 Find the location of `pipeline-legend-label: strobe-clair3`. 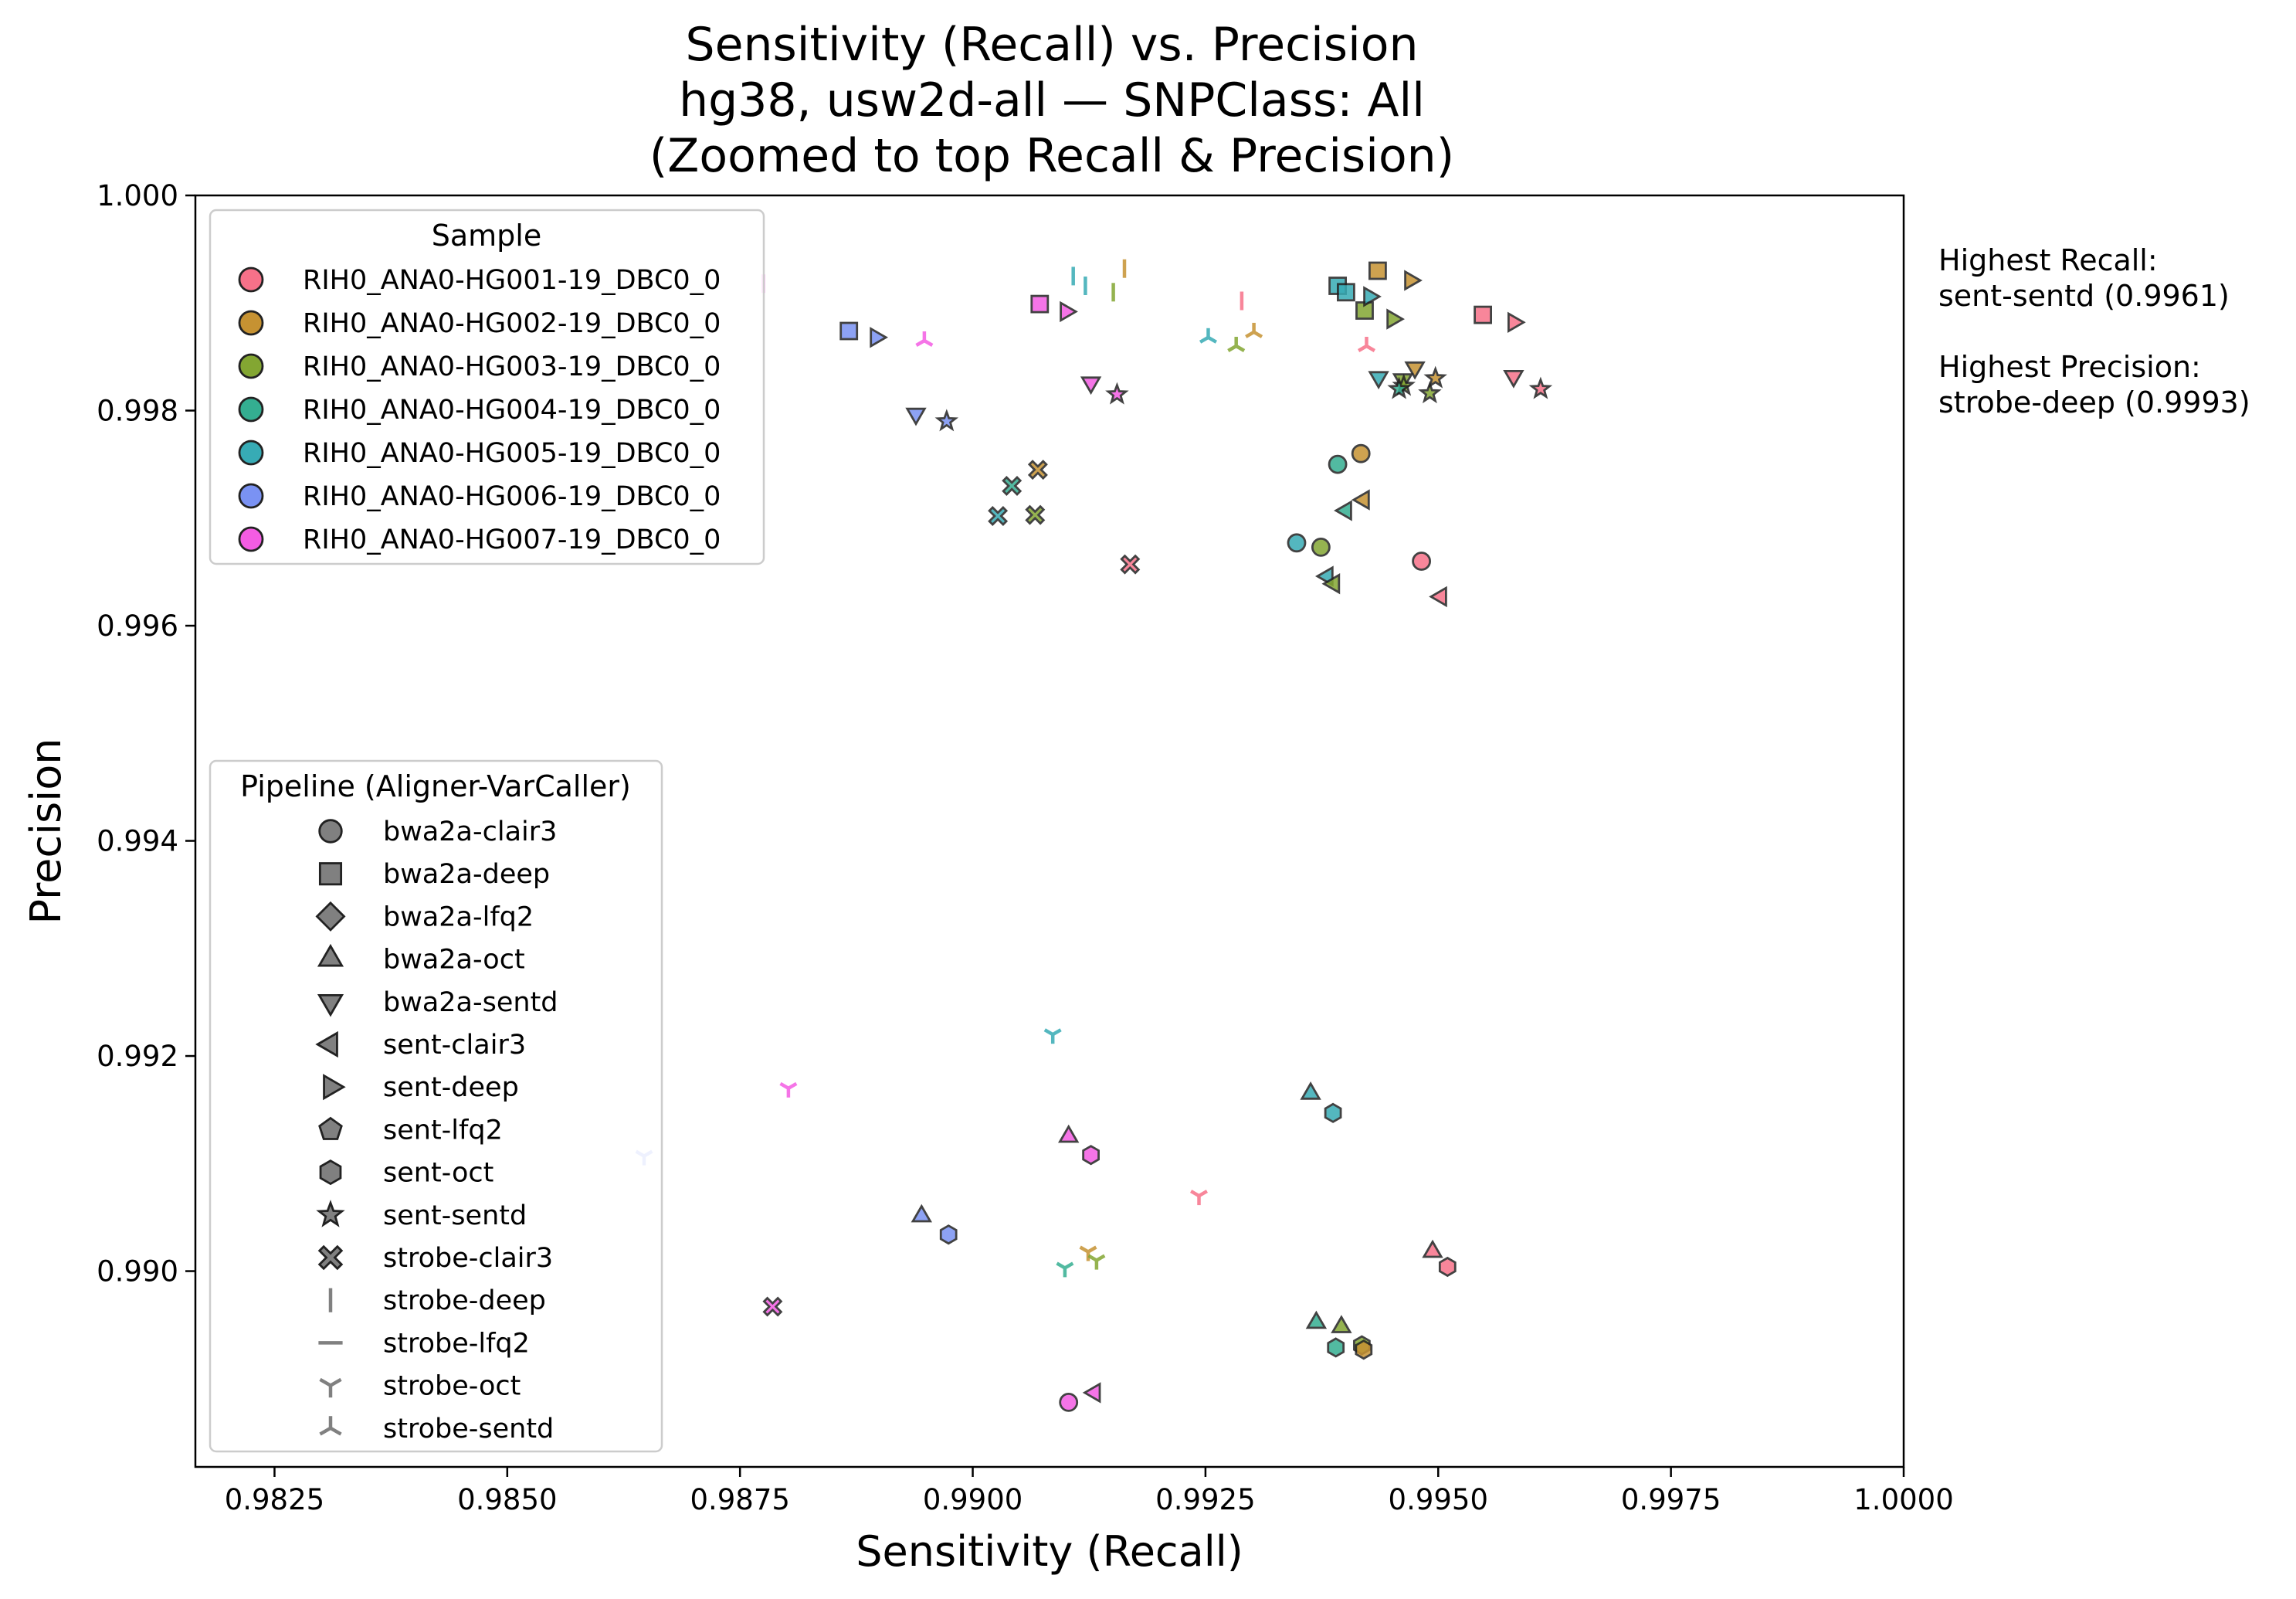

pipeline-legend-label: strobe-clair3 is located at coordinates (468, 1259).